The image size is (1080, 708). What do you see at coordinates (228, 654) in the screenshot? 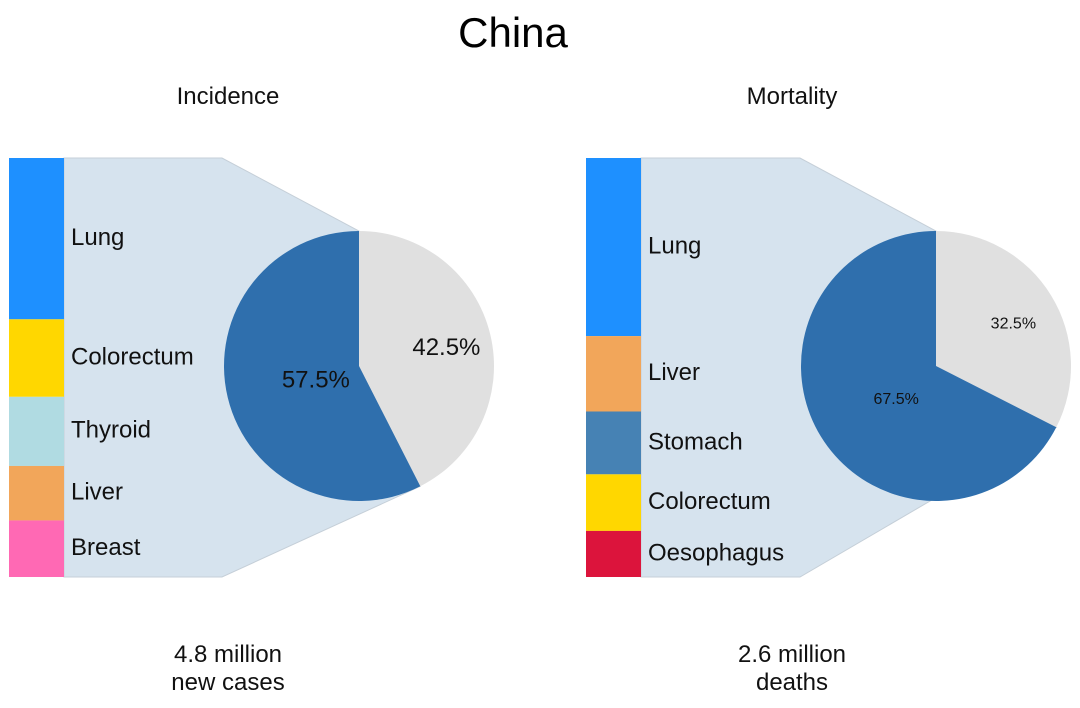
I see `panel-caption-line-1: 4.8 million` at bounding box center [228, 654].